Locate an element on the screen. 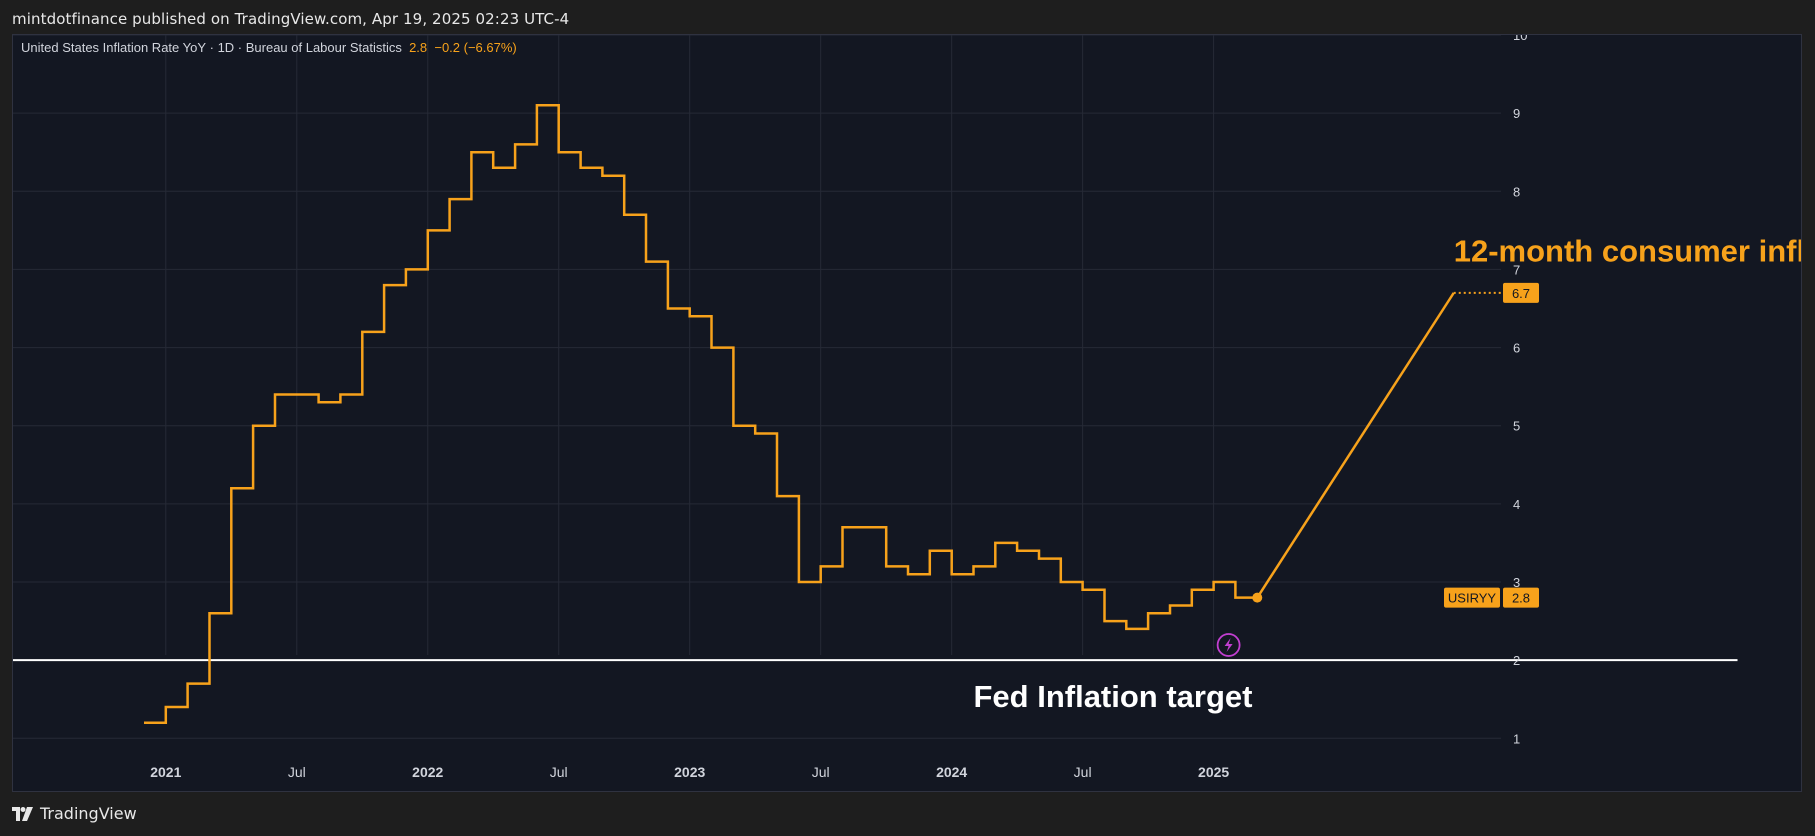  symbol-badge is located at coordinates (1472, 597).